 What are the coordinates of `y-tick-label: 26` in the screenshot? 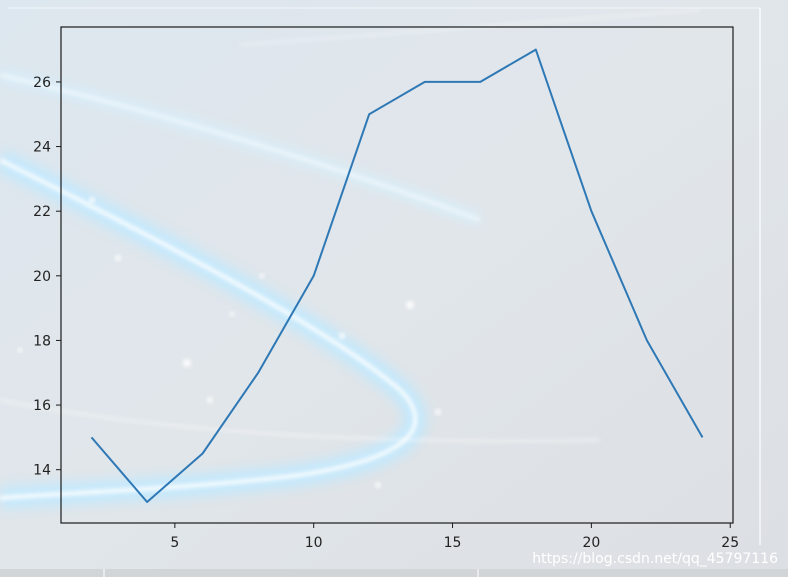 It's located at (42, 83).